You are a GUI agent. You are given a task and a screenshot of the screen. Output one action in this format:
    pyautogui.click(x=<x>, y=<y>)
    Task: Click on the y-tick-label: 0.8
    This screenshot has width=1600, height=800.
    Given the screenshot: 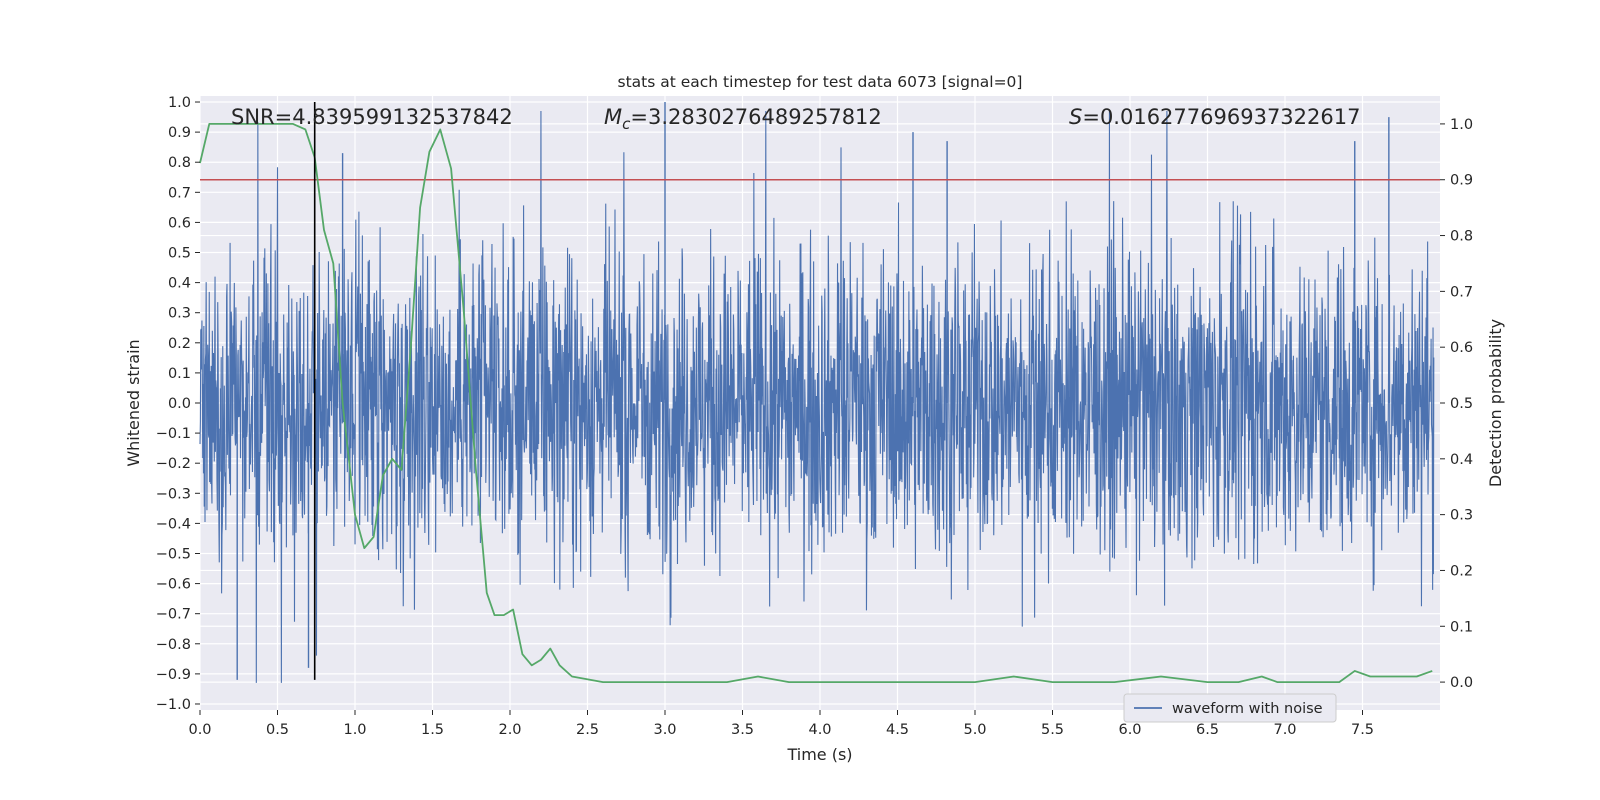 What is the action you would take?
    pyautogui.click(x=179, y=163)
    